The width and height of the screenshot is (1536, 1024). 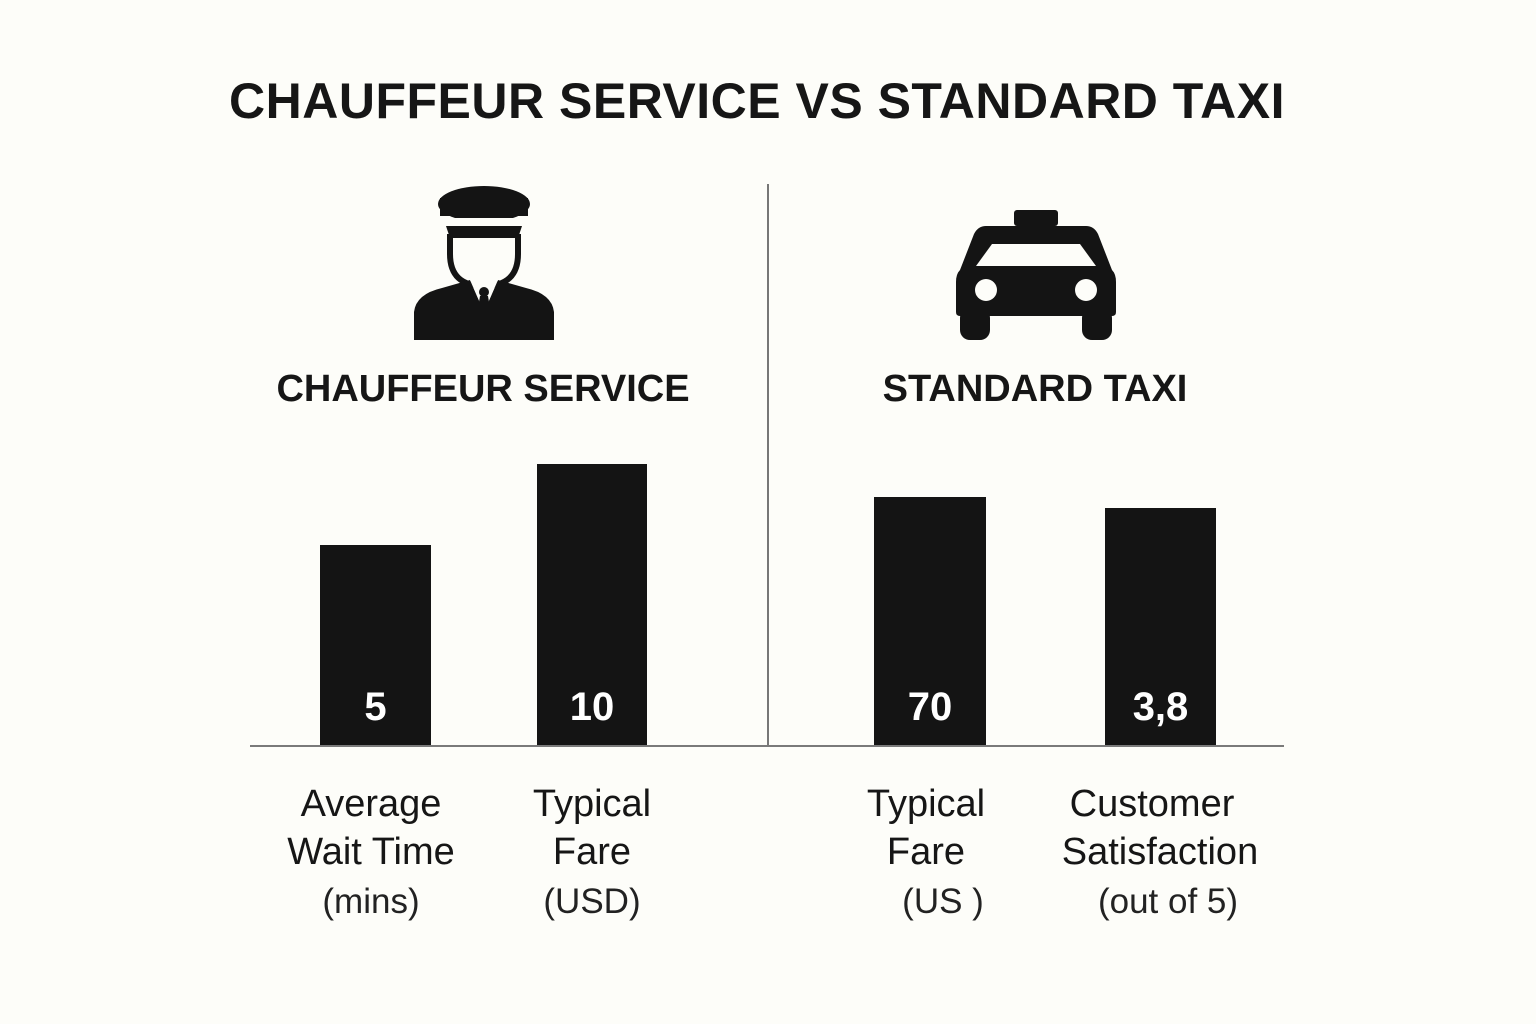 What do you see at coordinates (1152, 804) in the screenshot?
I see `label-line-1: Customer` at bounding box center [1152, 804].